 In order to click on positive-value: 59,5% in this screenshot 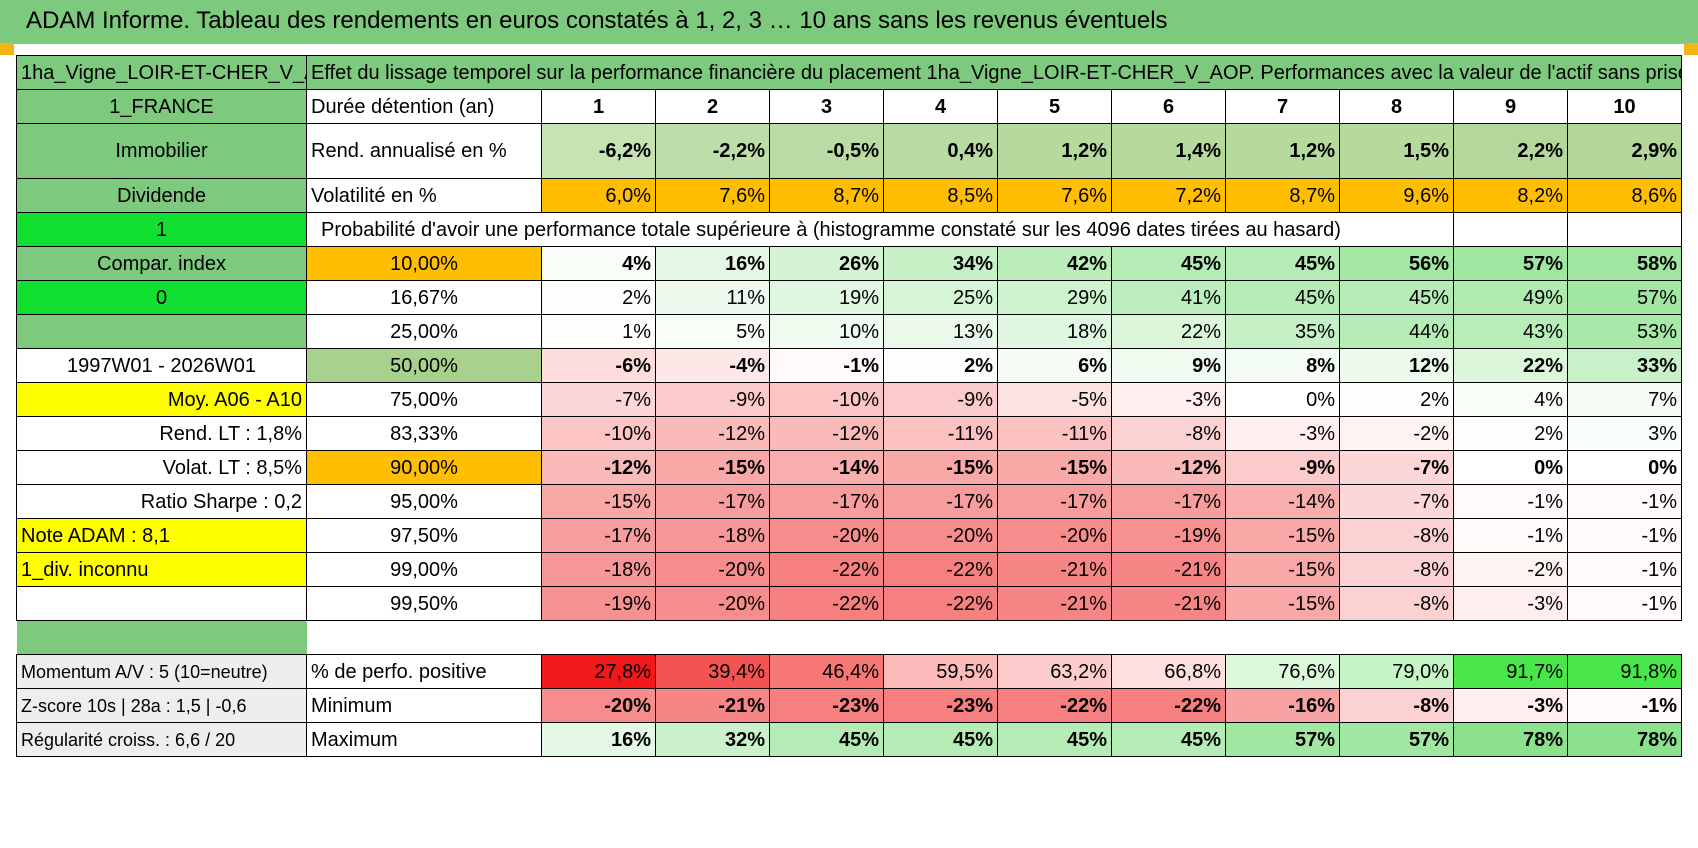, I will do `click(940, 671)`.